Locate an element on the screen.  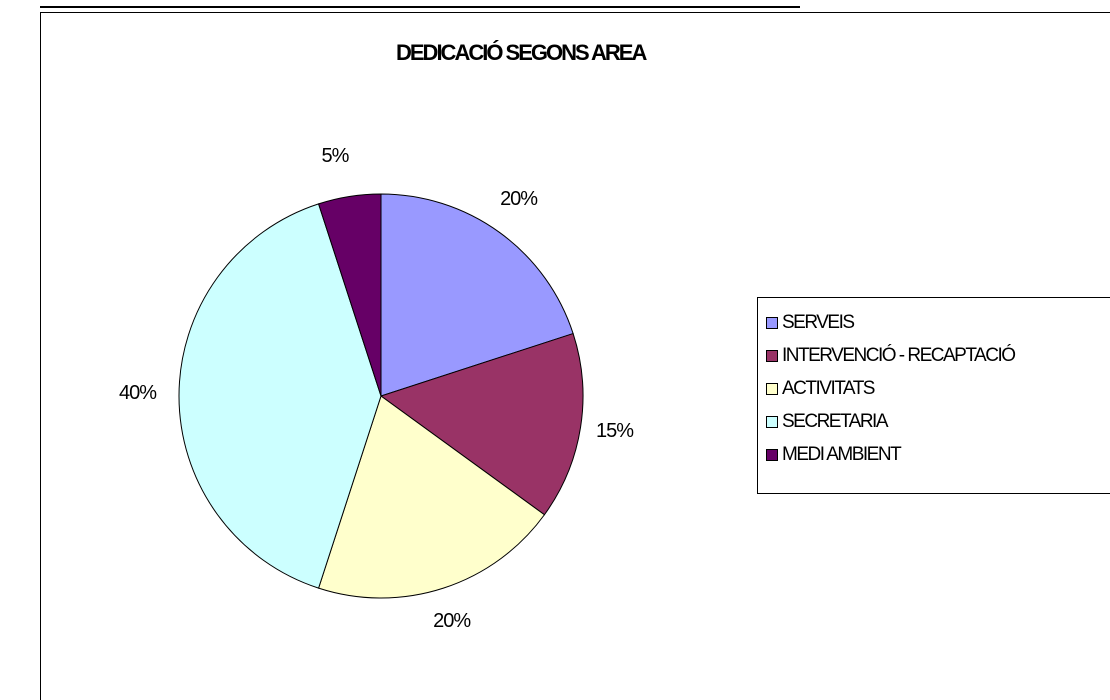
chart-title: DEDICACIÓ SEGONS AREA is located at coordinates (521, 52).